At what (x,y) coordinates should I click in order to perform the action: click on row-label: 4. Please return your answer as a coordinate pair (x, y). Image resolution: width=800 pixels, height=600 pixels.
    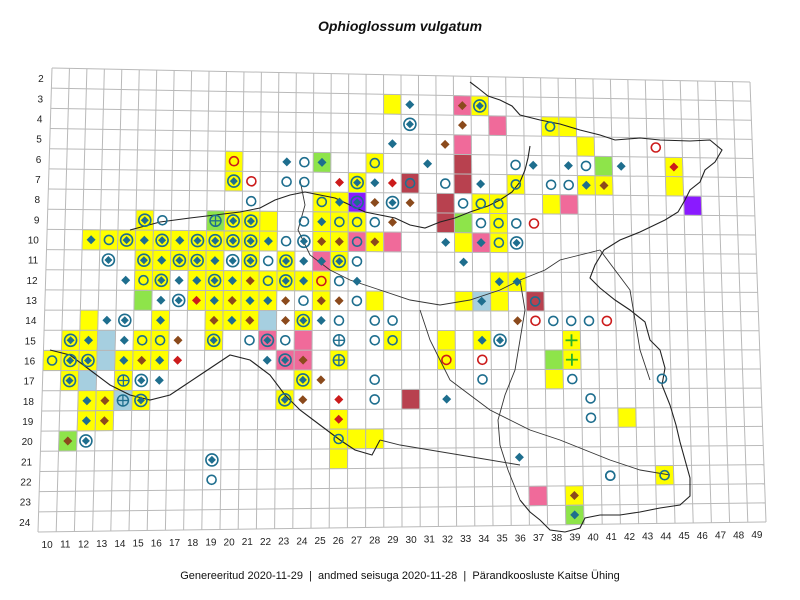
    Looking at the image, I should click on (40, 119).